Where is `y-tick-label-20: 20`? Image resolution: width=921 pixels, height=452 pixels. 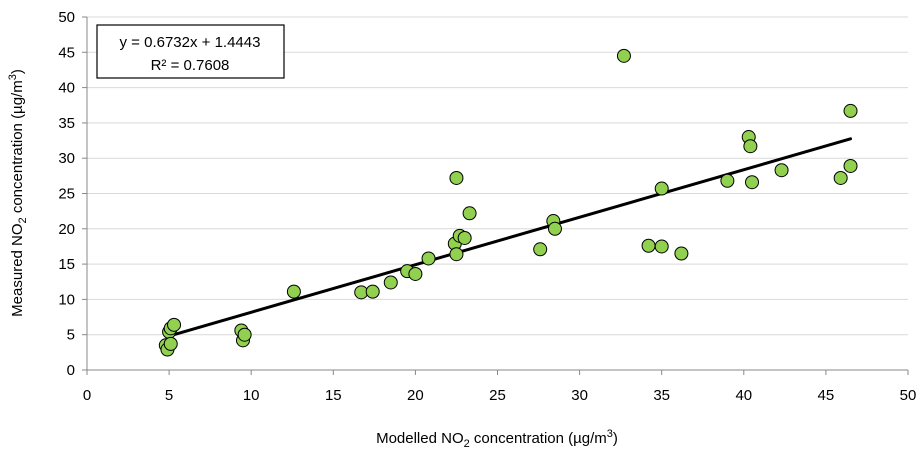 y-tick-label-20: 20 is located at coordinates (66, 229).